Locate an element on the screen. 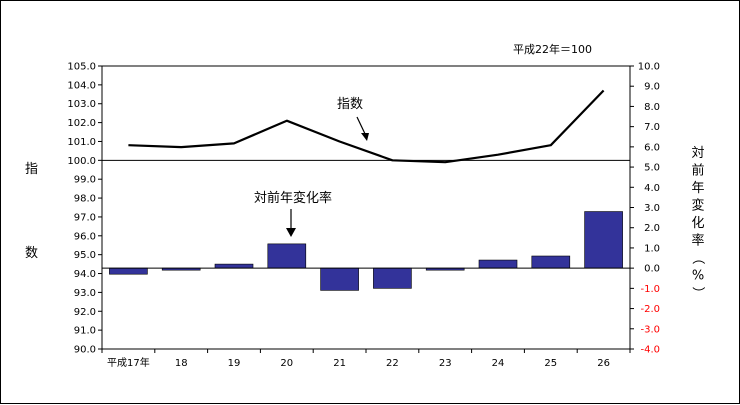 The image size is (740, 405). index-annotation: 指数 is located at coordinates (353, 119).